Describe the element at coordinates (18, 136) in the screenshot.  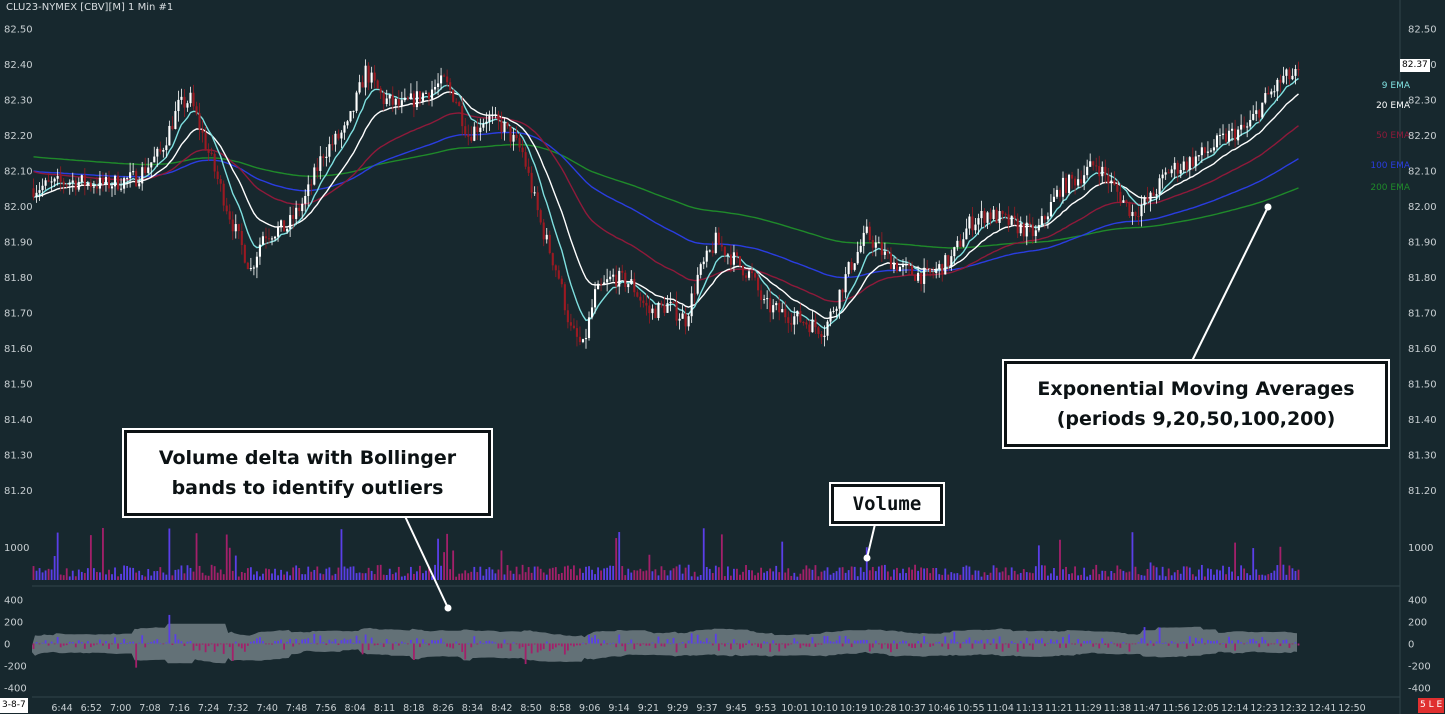
I see `price-axis-label-left: 82.20` at that location.